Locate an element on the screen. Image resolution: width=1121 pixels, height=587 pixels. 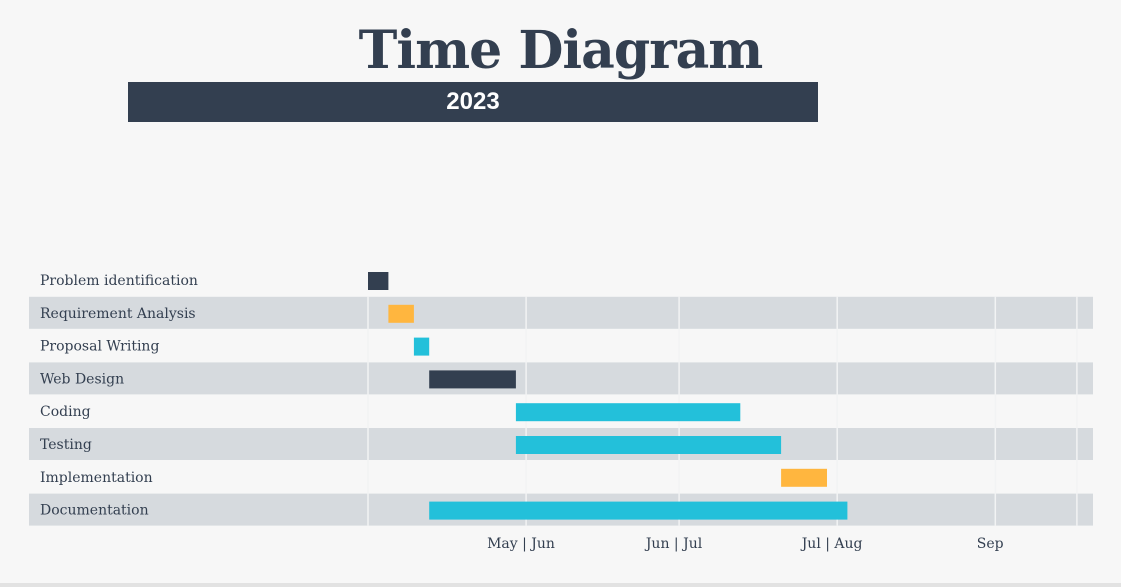
task-label: Testing is located at coordinates (66, 445).